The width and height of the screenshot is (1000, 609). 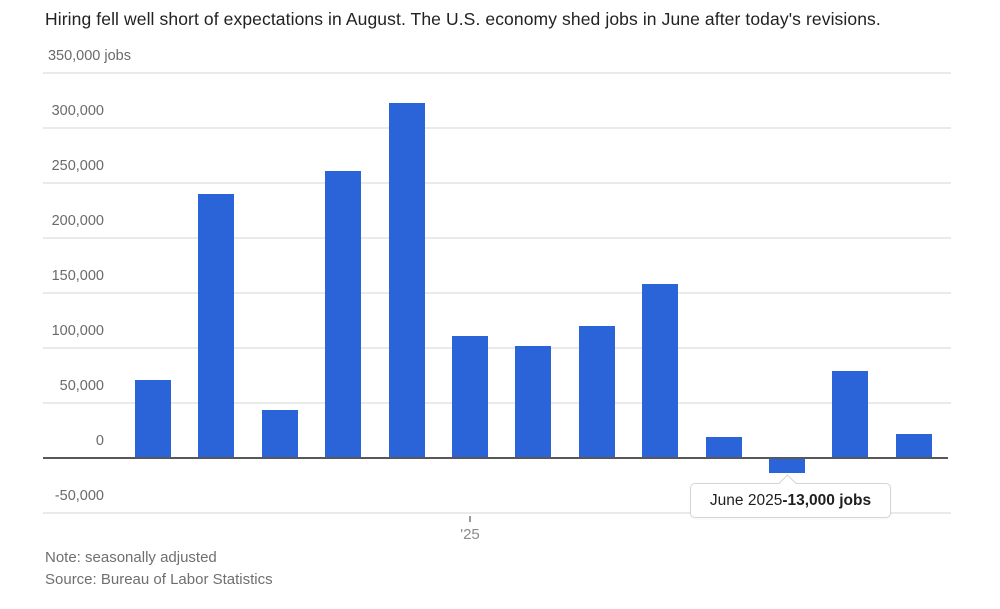 I want to click on bar-feb-2025, so click(x=533, y=401).